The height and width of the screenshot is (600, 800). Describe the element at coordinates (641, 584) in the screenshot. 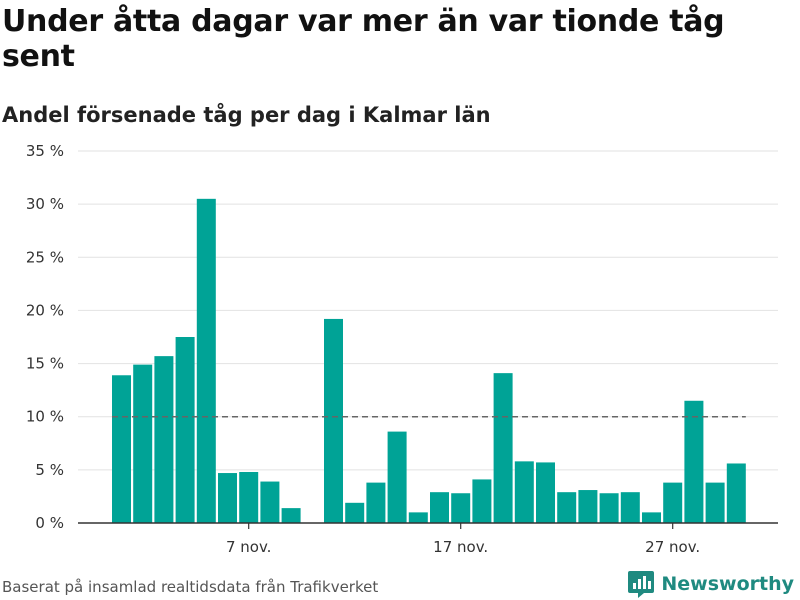

I see `newsworthy-logo-icon` at that location.